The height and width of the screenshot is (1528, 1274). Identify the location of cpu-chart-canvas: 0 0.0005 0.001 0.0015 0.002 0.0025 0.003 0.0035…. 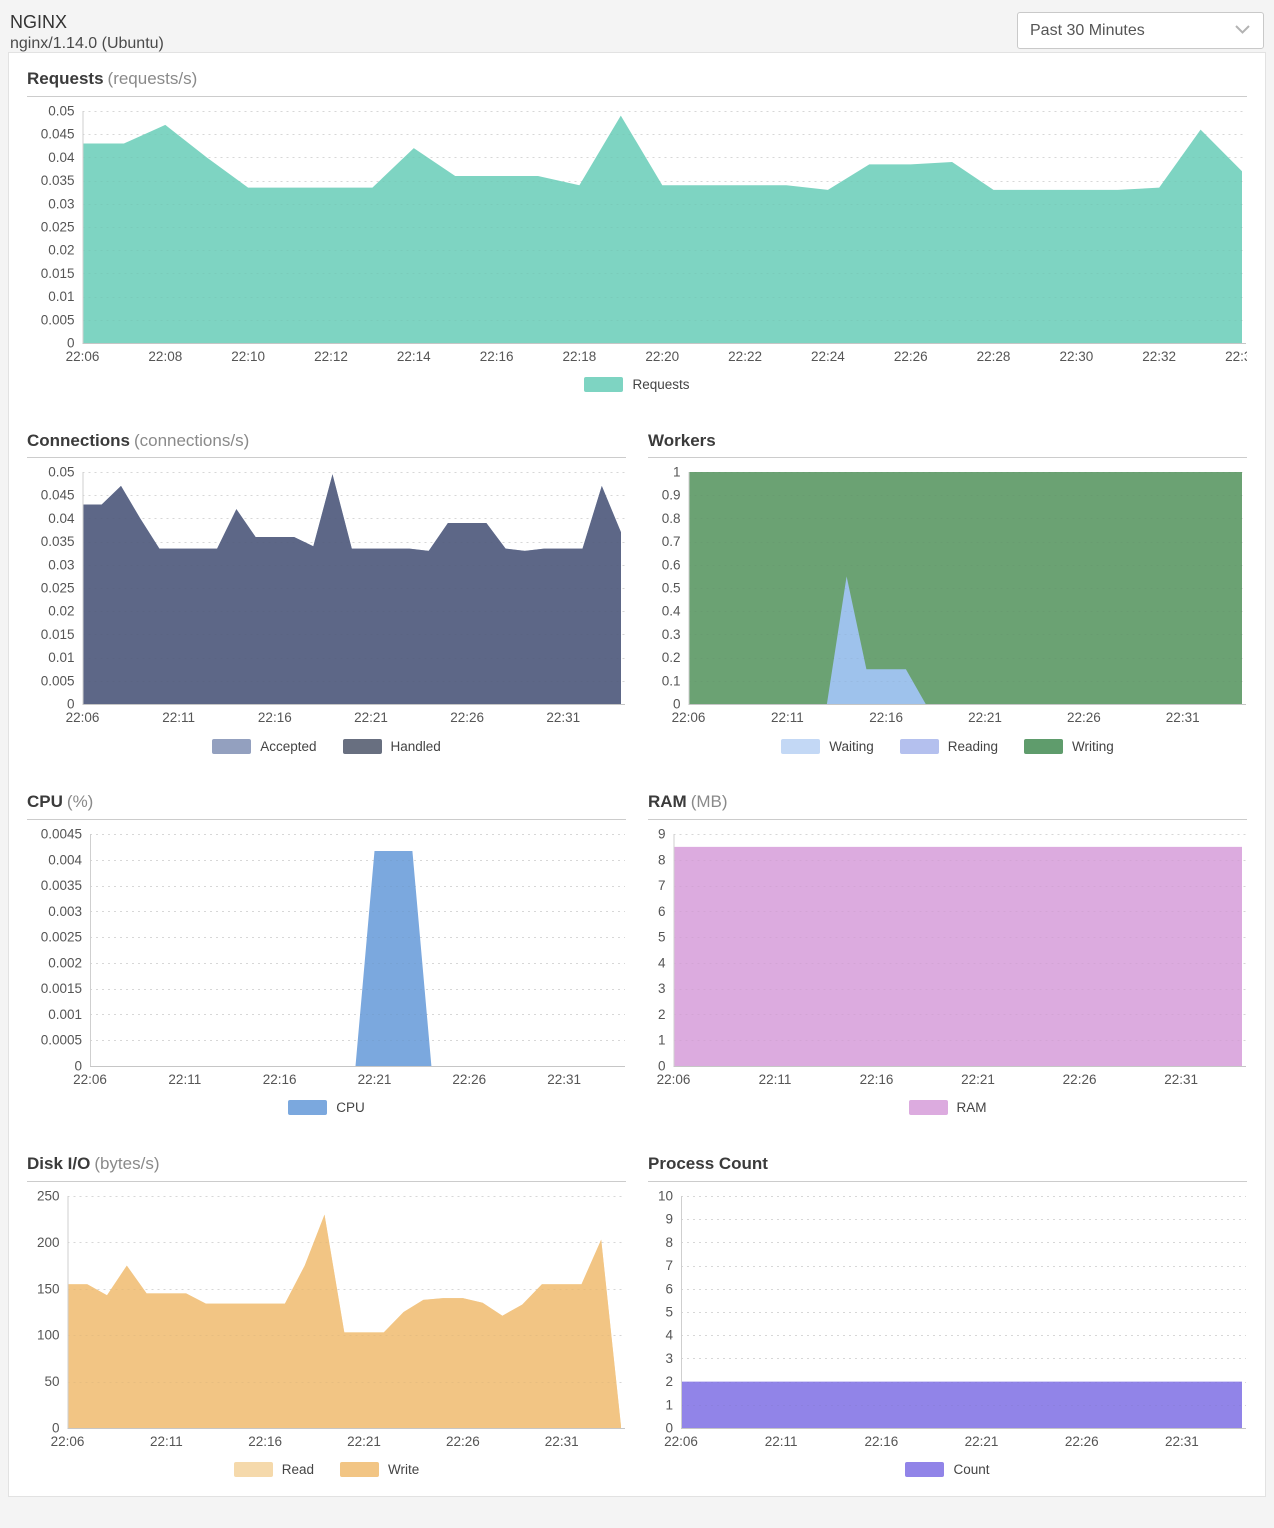
(326, 958).